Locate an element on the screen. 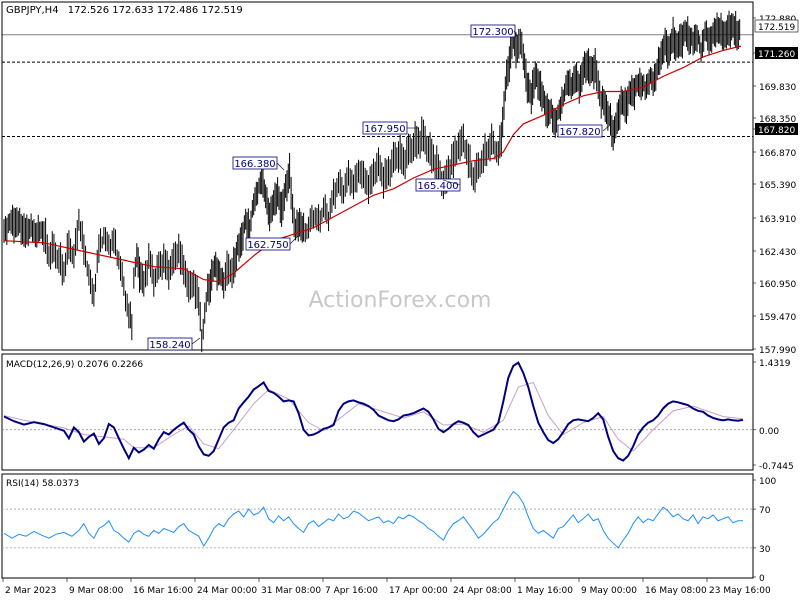 This screenshot has height=604, width=800. price-annotation: 158.240 is located at coordinates (170, 344).